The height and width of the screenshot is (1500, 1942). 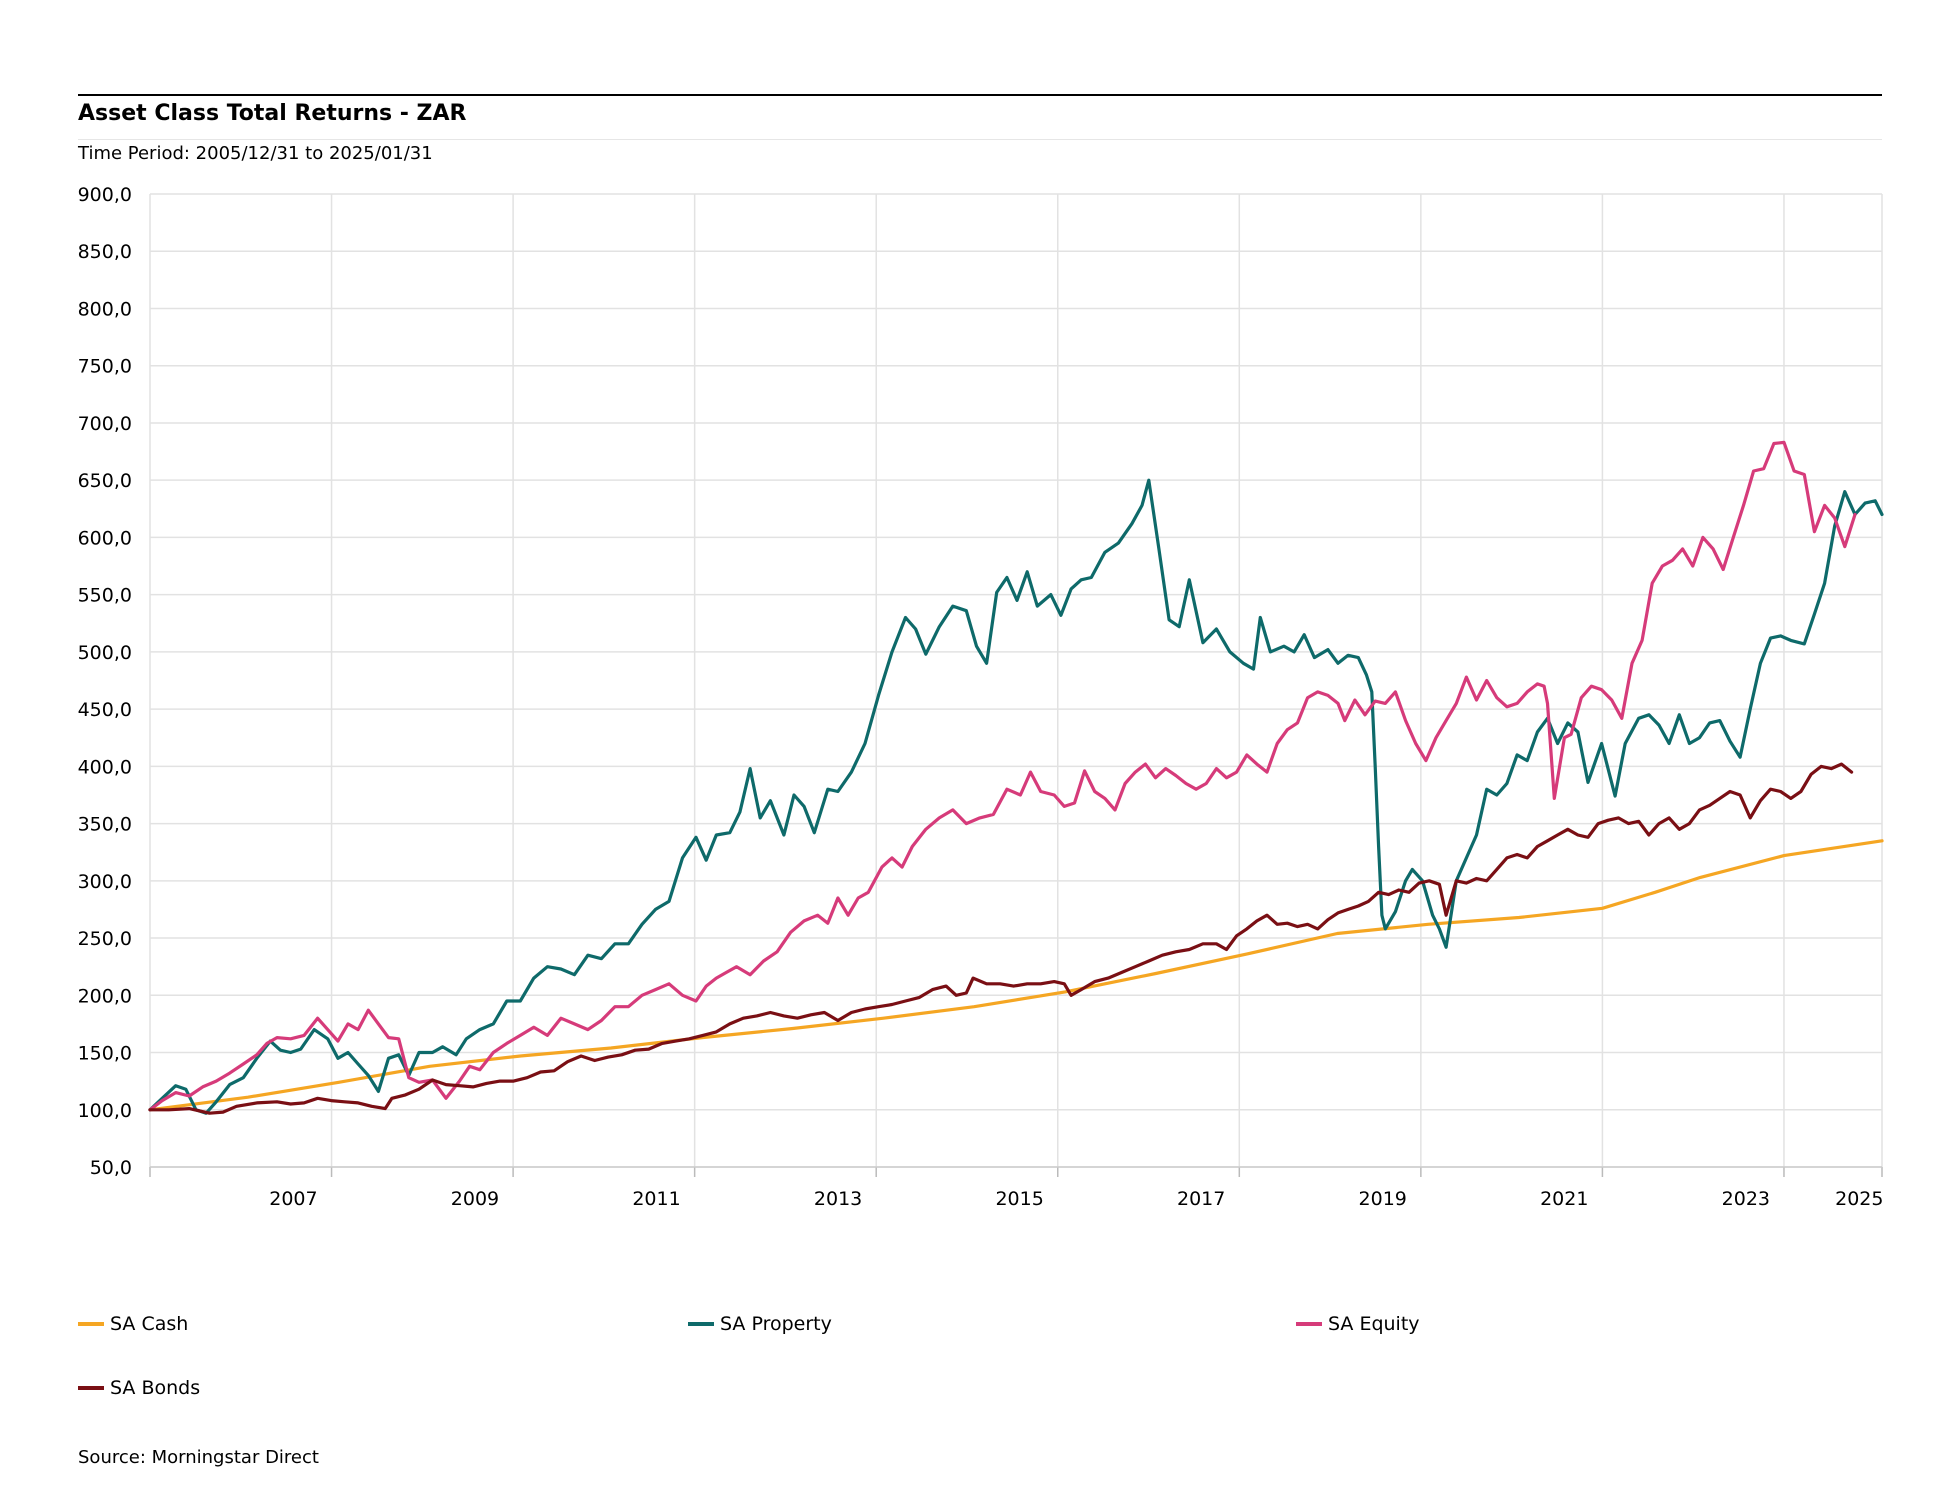 I want to click on x-tick-label: 2021, so click(x=1564, y=1199).